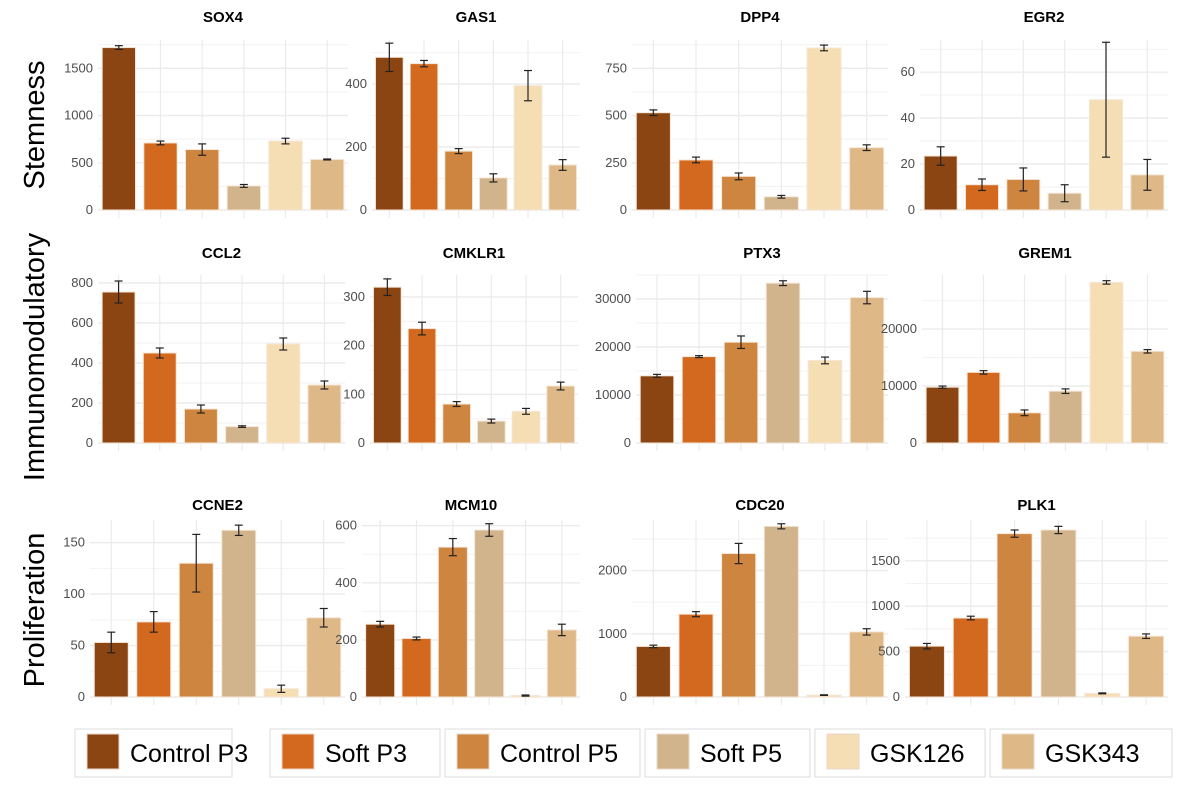  I want to click on legend-item-gsk126: GSK126, so click(900, 753).